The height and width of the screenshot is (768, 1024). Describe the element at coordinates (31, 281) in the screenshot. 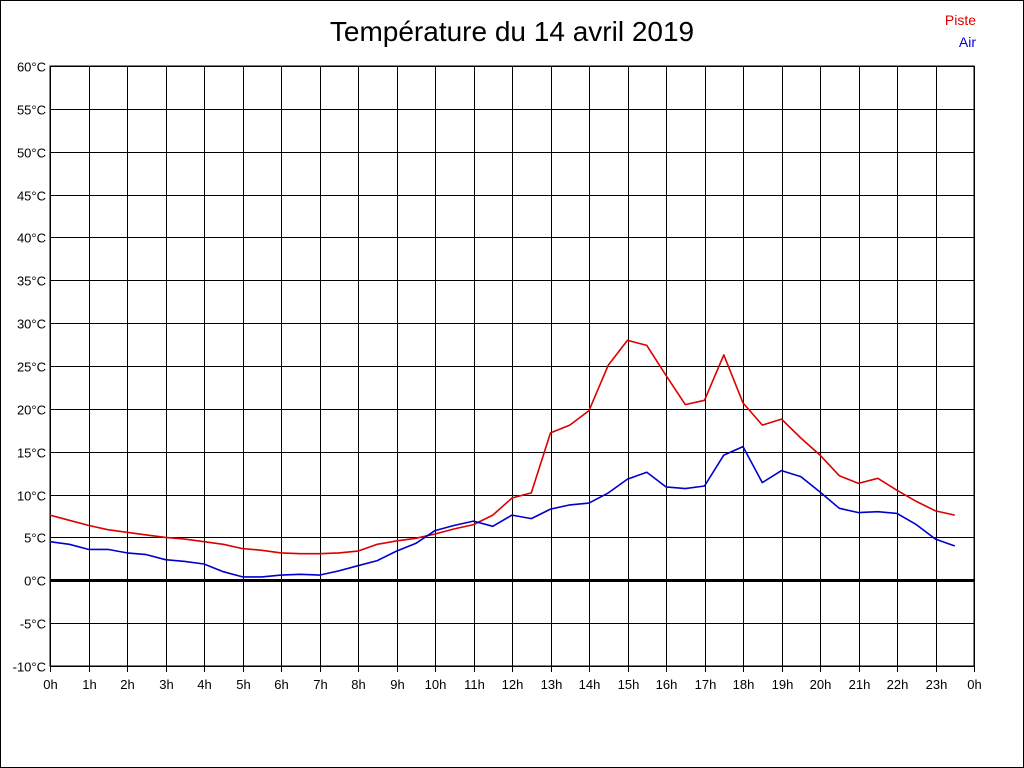

I see `y-tick-label: 35°C` at that location.